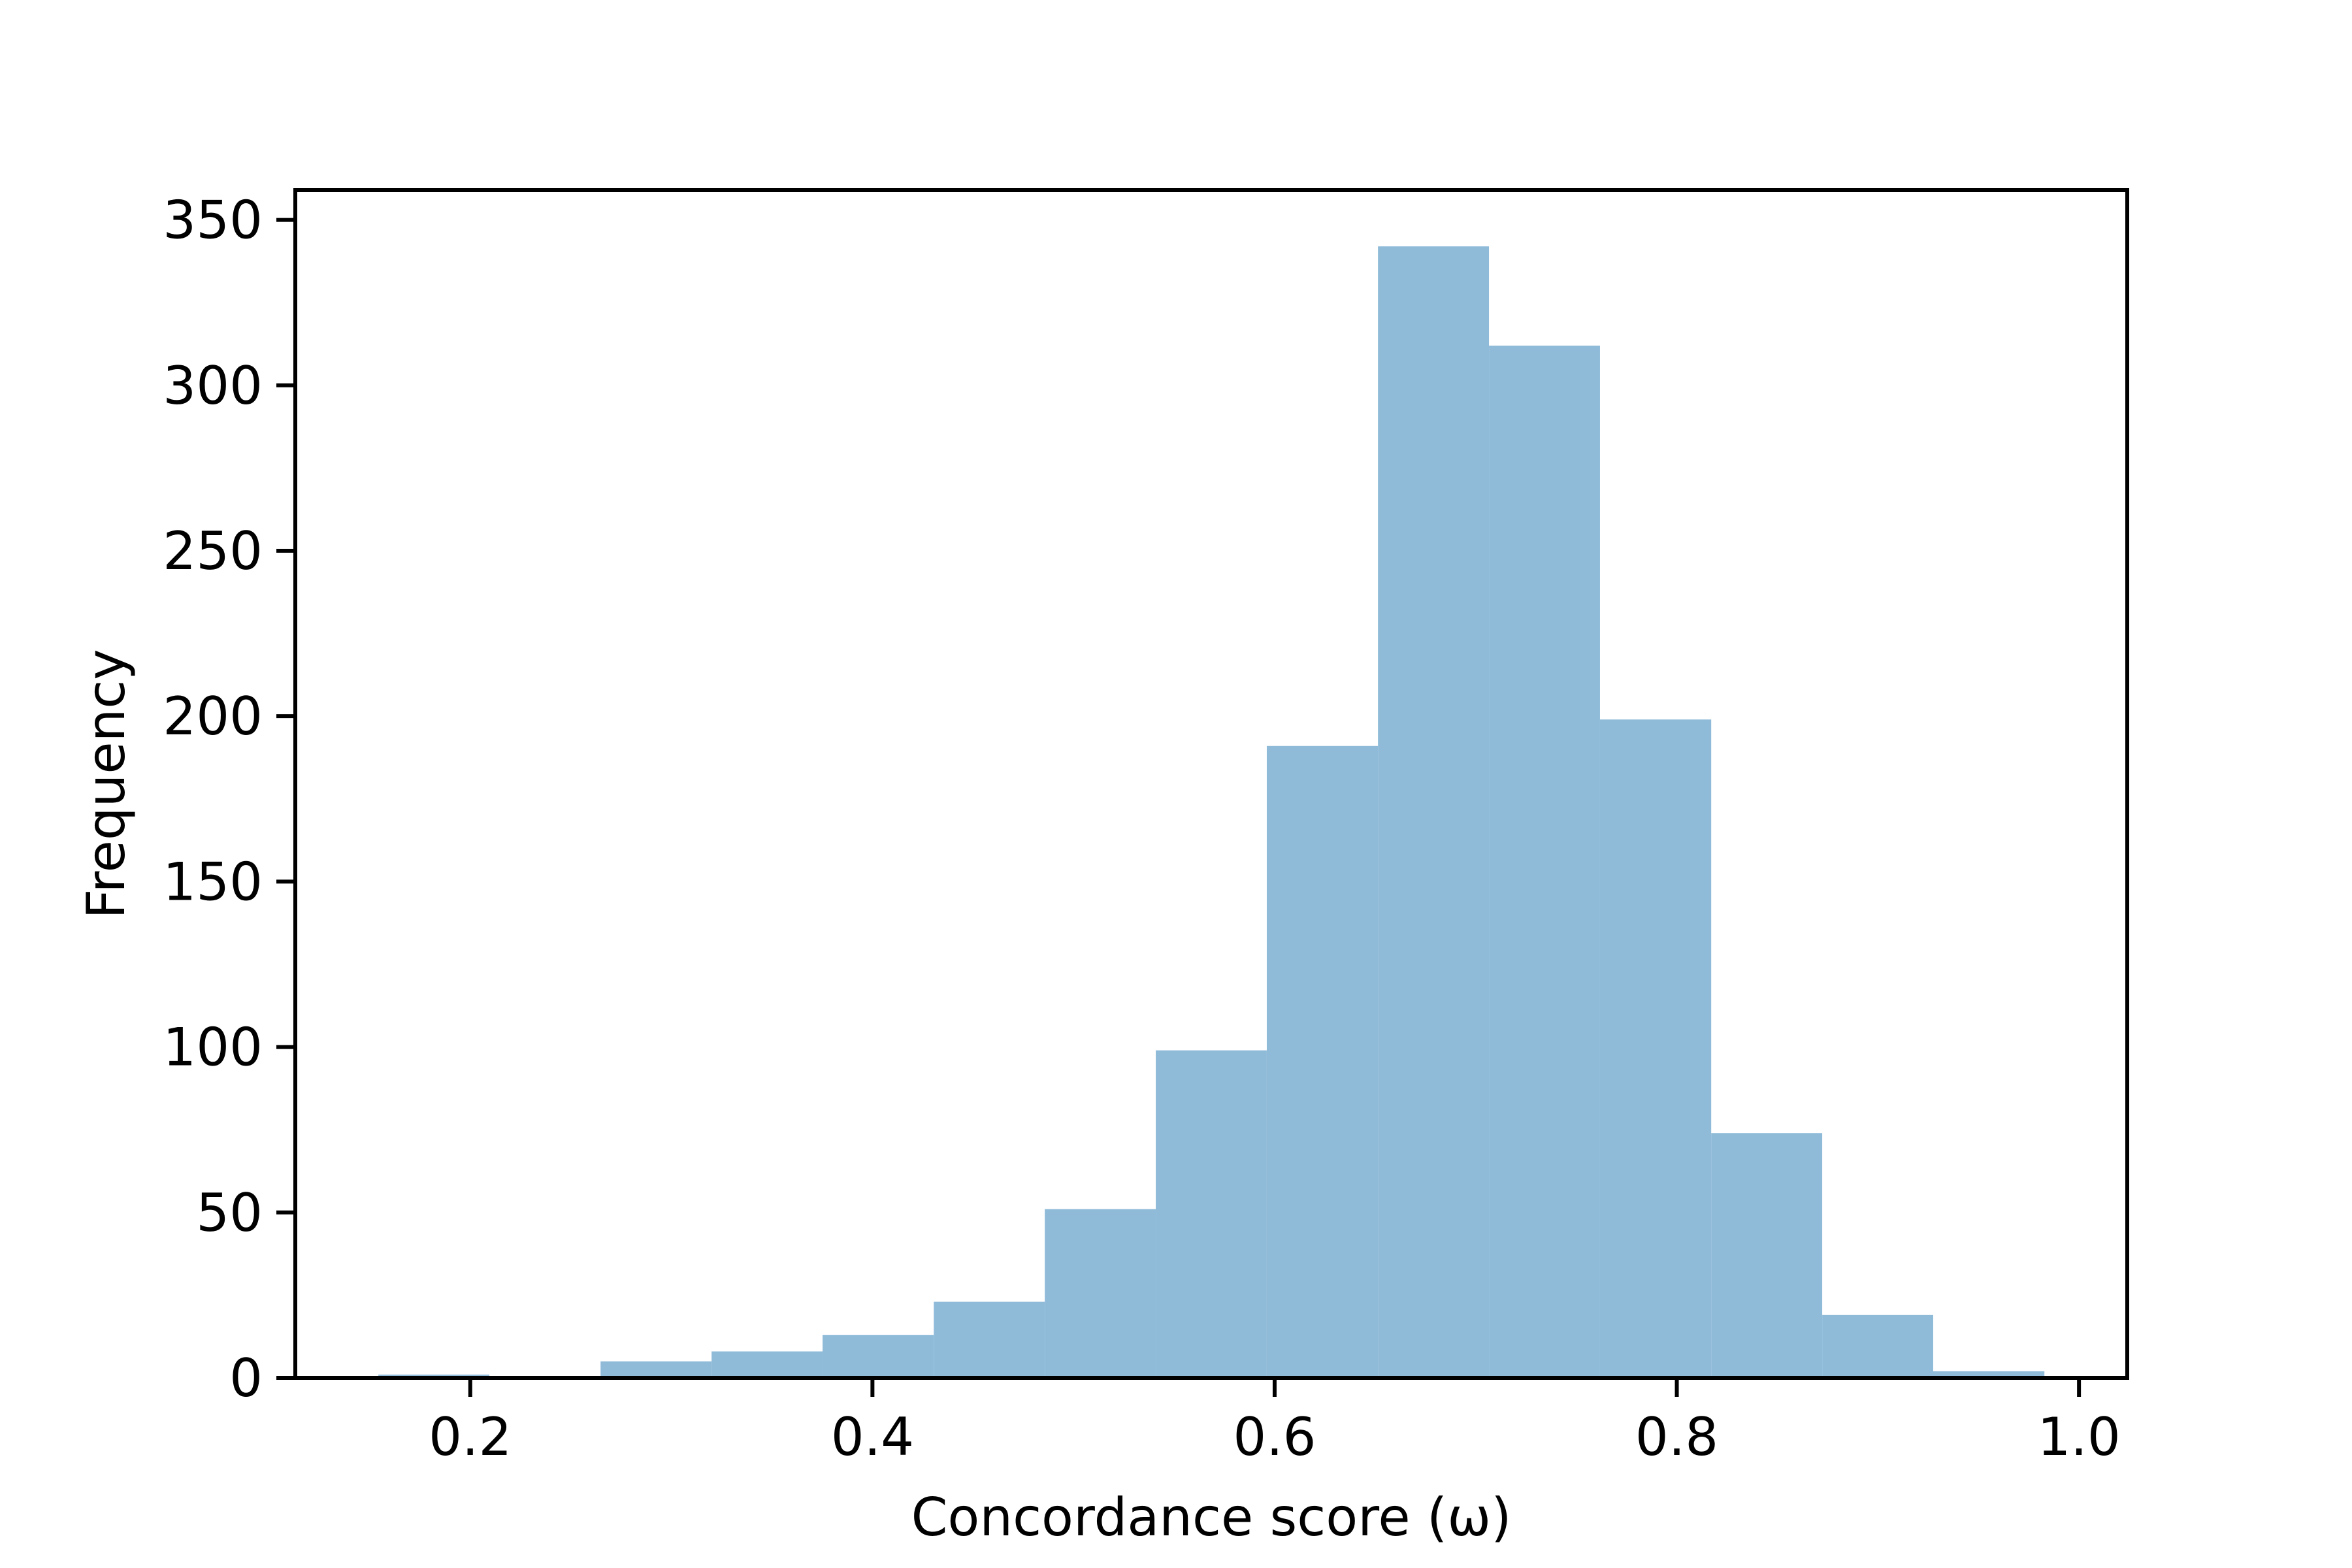  I want to click on x-tick-label: 0.8, so click(1676, 1437).